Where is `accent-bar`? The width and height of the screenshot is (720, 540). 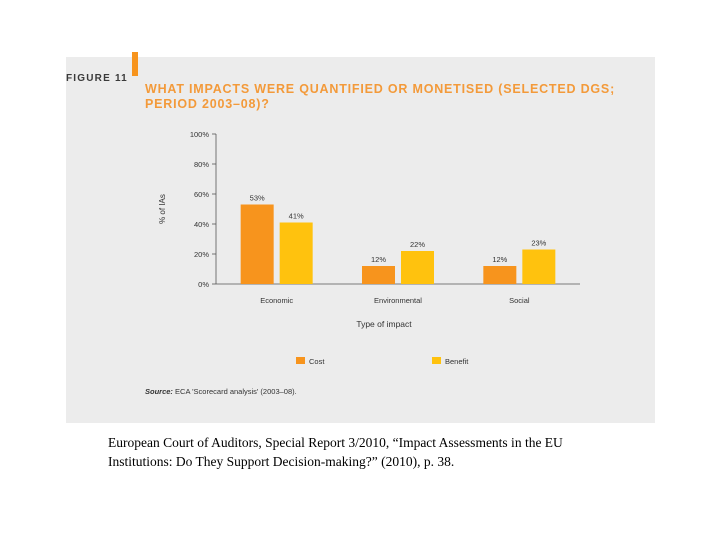
accent-bar is located at coordinates (135, 64).